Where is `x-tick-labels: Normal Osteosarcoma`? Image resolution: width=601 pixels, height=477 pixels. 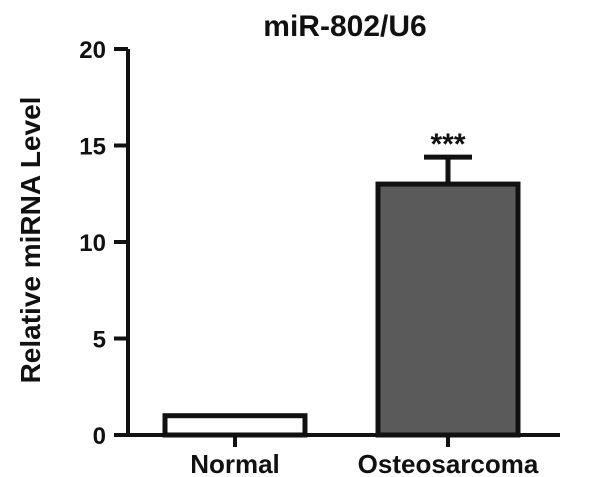 x-tick-labels: Normal Osteosarcoma is located at coordinates (364, 456).